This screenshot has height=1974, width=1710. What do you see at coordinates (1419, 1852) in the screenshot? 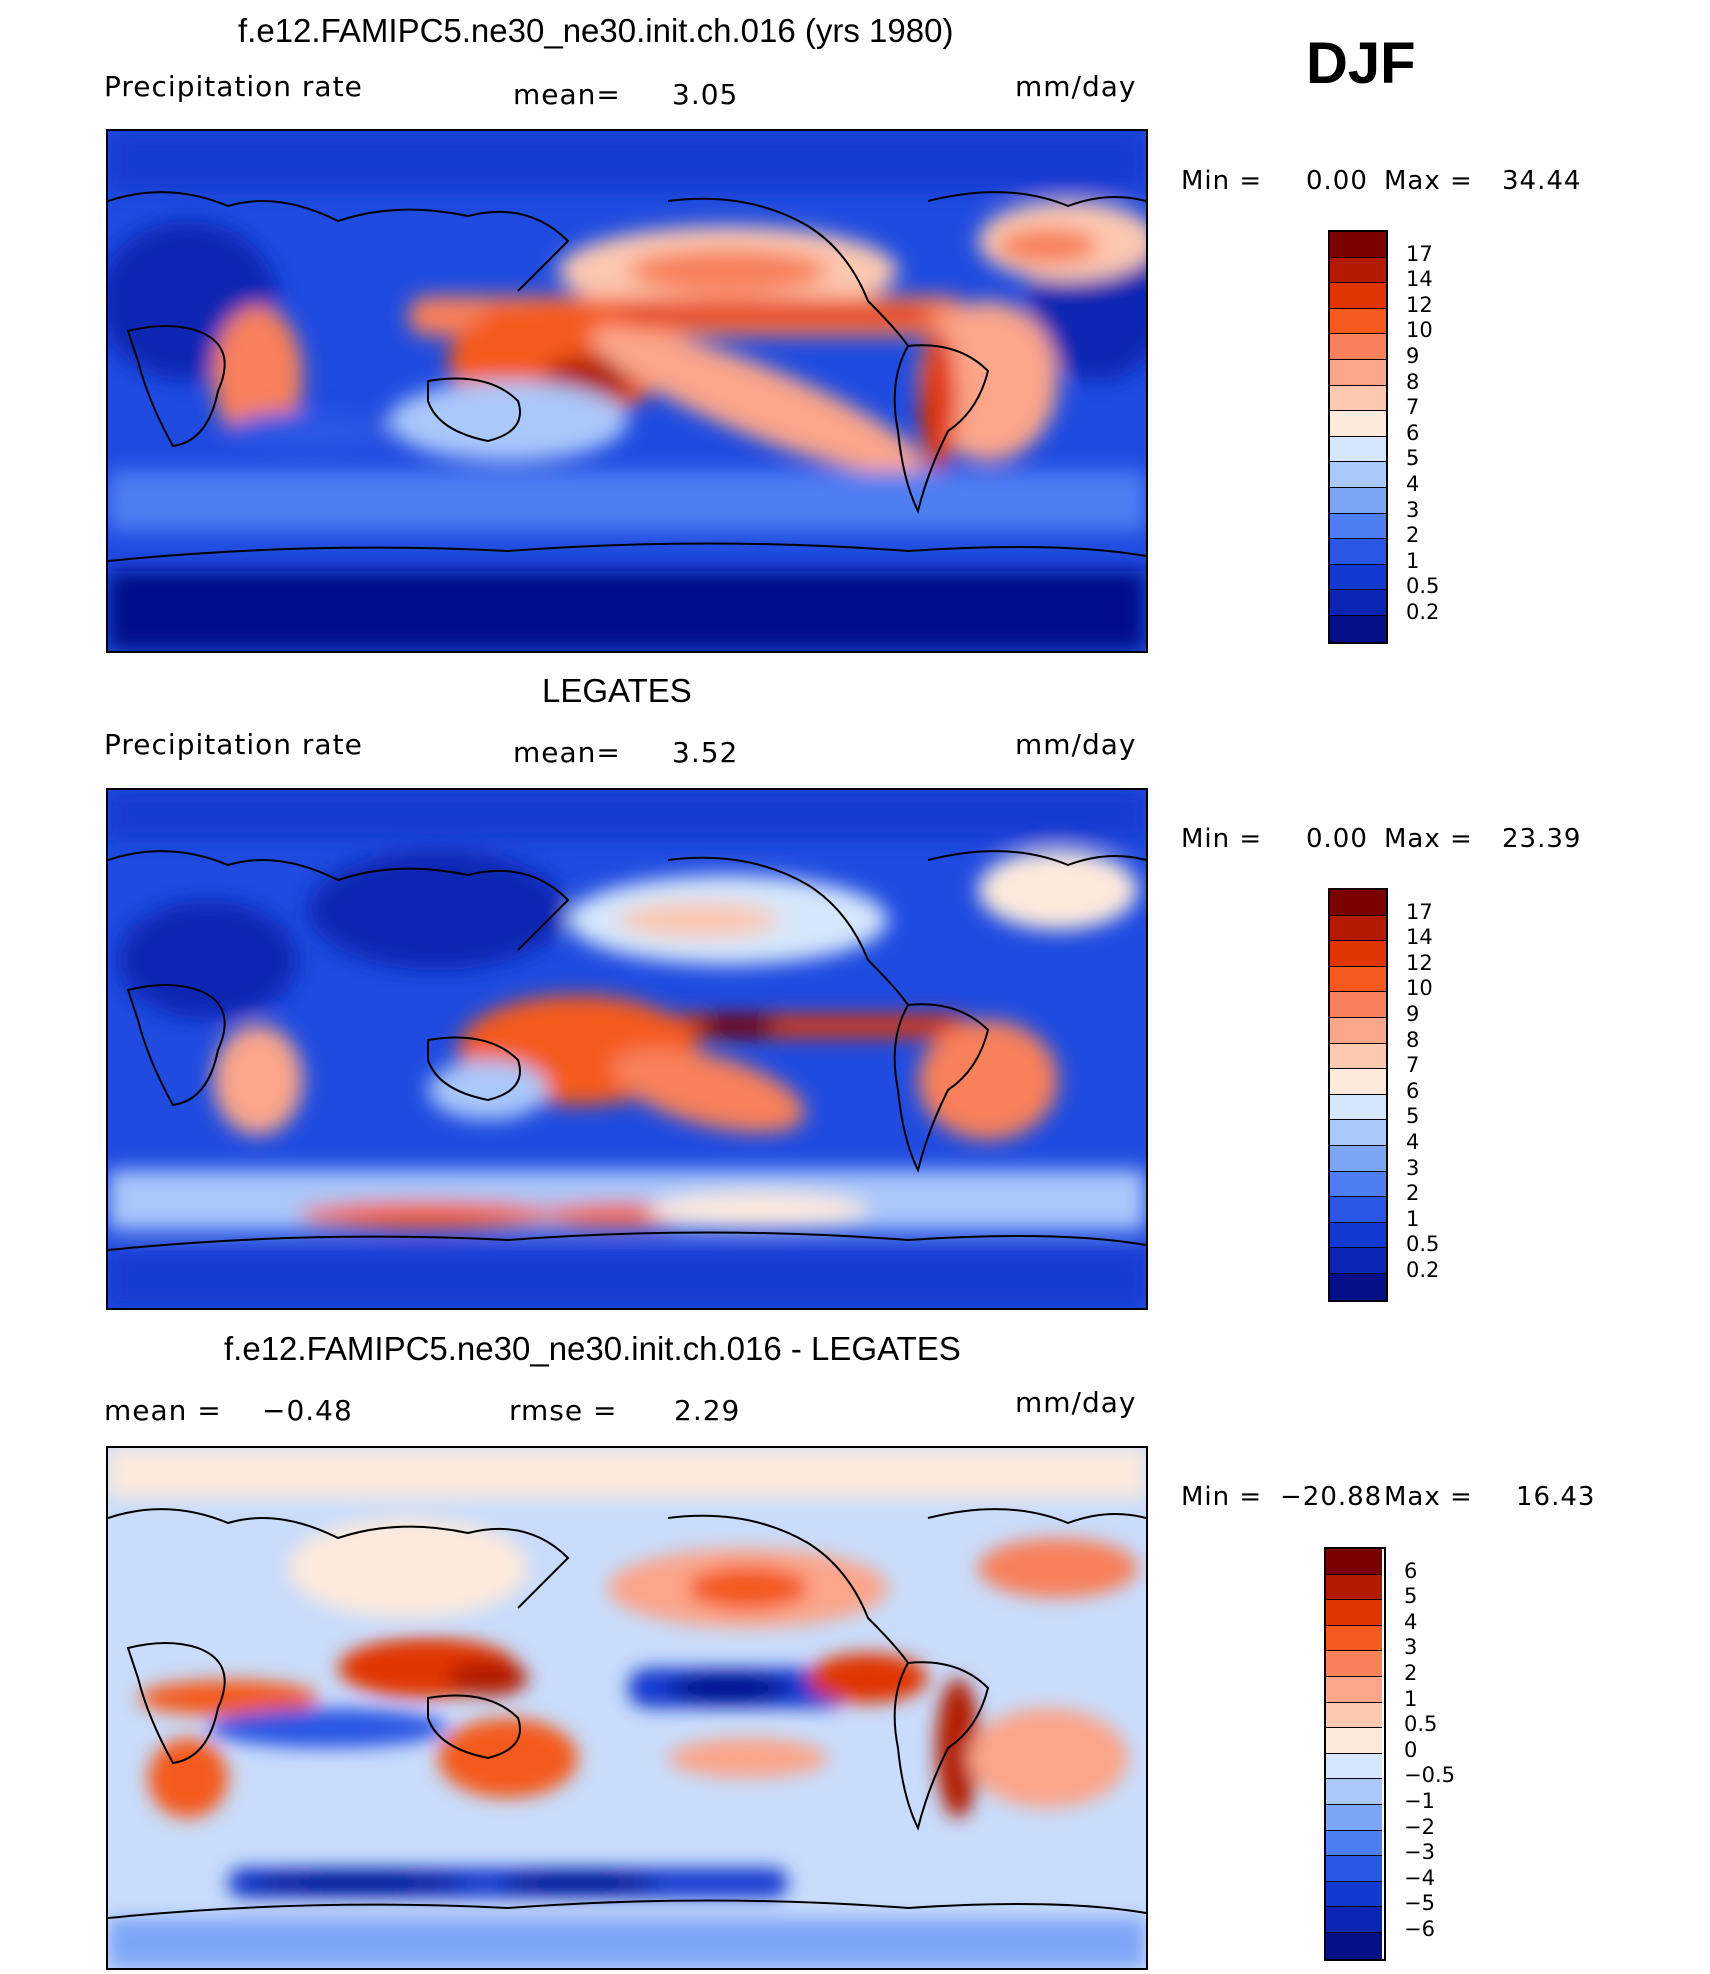
I see `colorbar-level-label: −3` at bounding box center [1419, 1852].